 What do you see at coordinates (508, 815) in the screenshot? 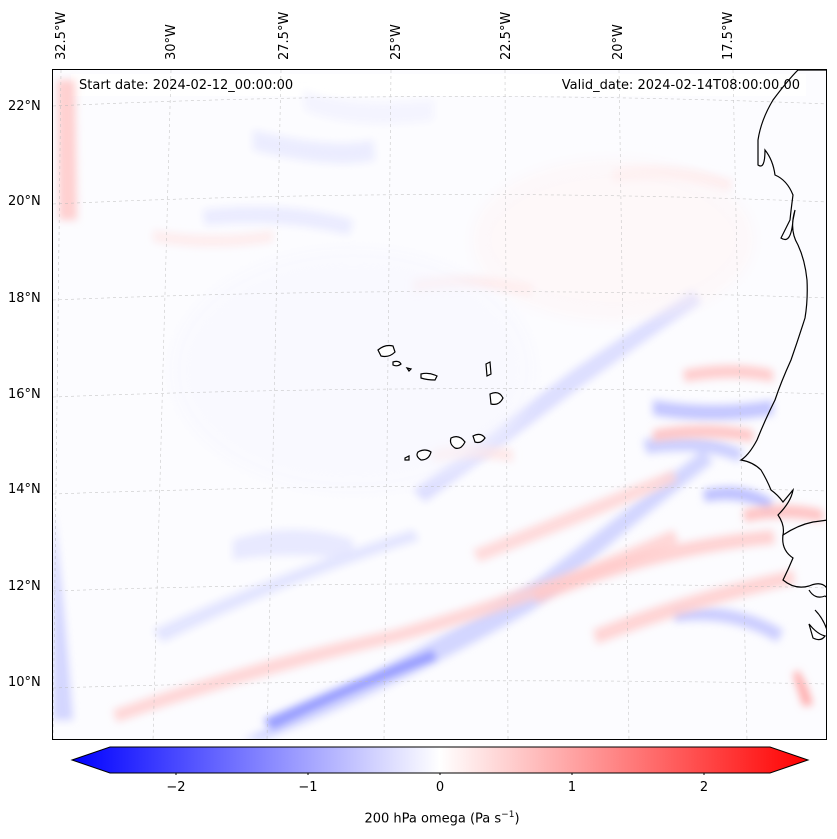
I see `colorbar-title-exponent: −1` at bounding box center [508, 815].